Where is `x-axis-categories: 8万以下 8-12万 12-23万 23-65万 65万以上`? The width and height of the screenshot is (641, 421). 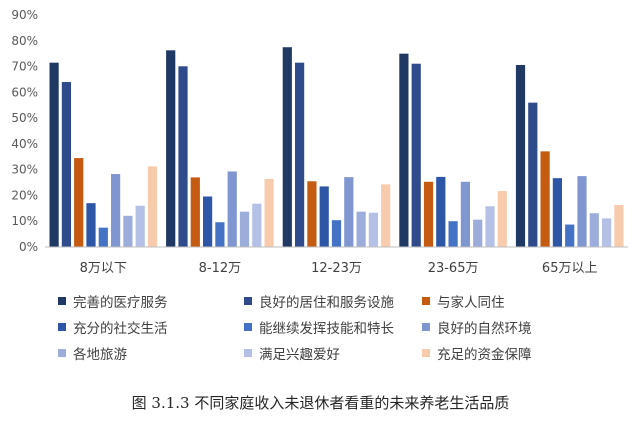 x-axis-categories: 8万以下 8-12万 12-23万 23-65万 65万以上 is located at coordinates (339, 268).